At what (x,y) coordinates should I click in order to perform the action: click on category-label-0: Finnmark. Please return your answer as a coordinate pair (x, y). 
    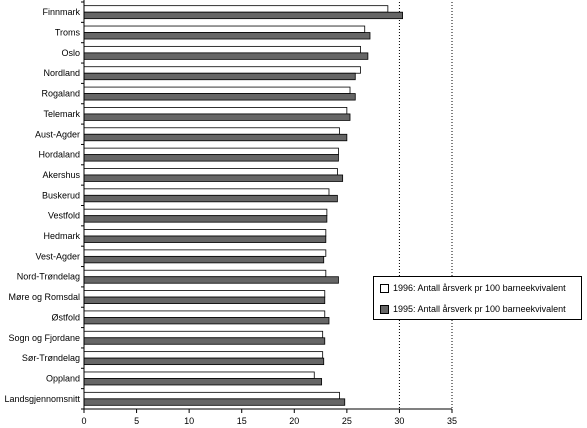
    Looking at the image, I should click on (61, 12).